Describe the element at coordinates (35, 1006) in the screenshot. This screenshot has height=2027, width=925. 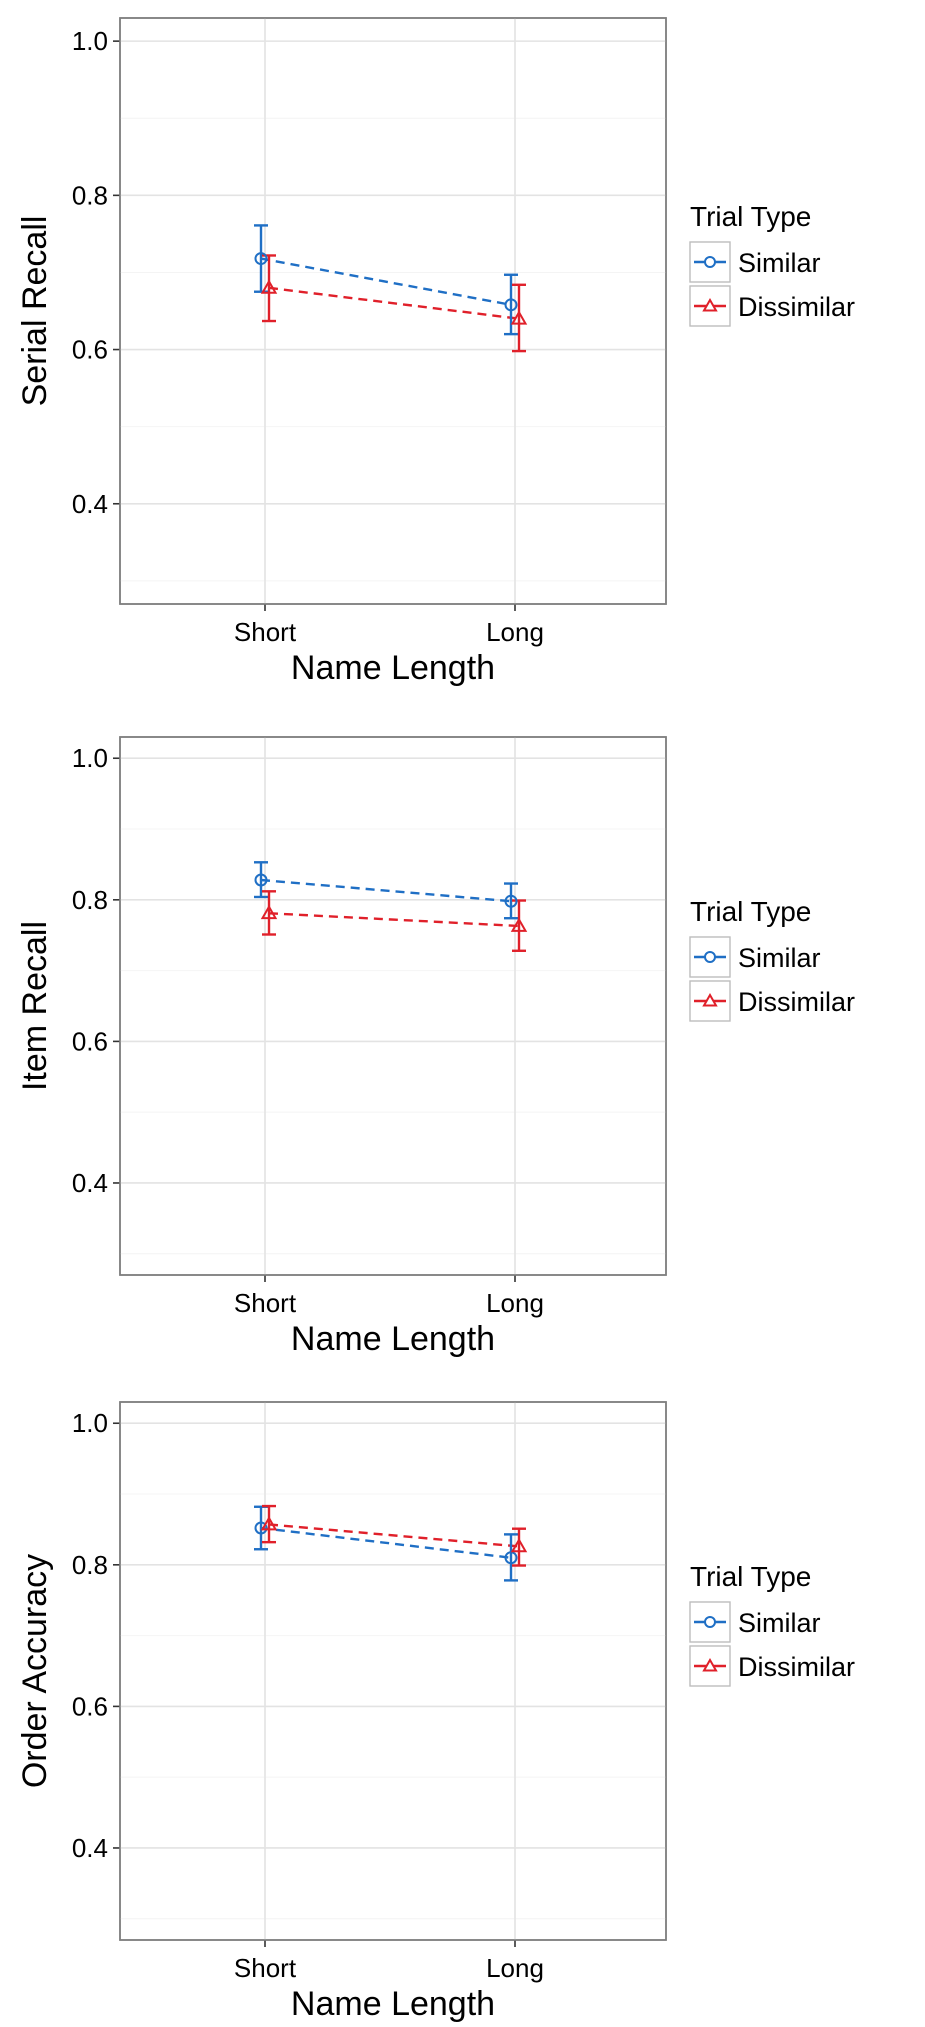
I see `y-axis-title: Item Recall` at that location.